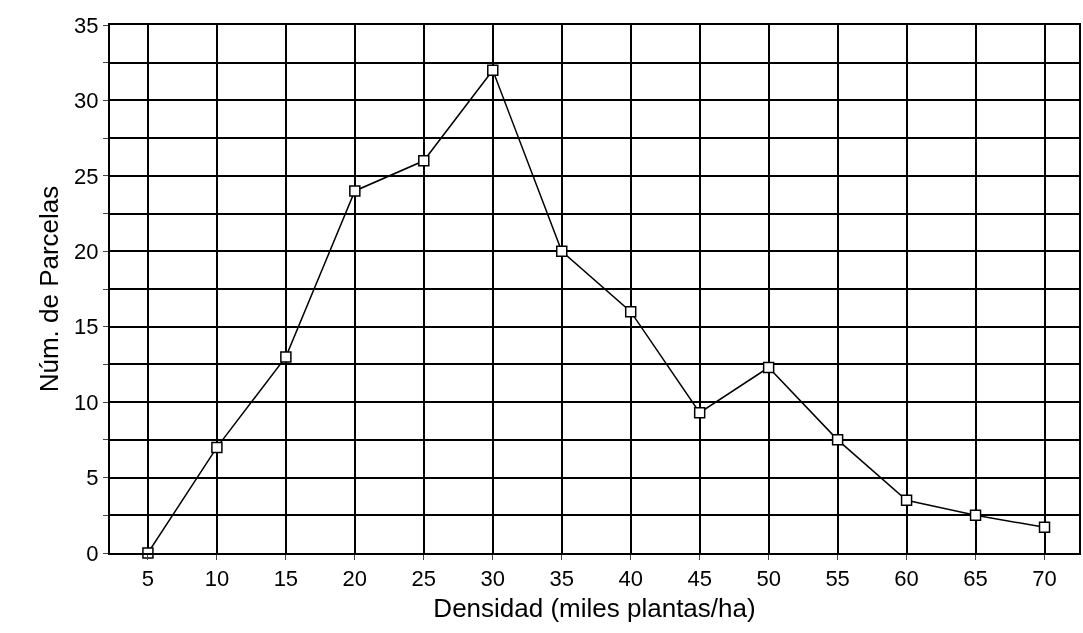 This screenshot has width=1083, height=633. What do you see at coordinates (92, 478) in the screenshot?
I see `y-tick-label: 5` at bounding box center [92, 478].